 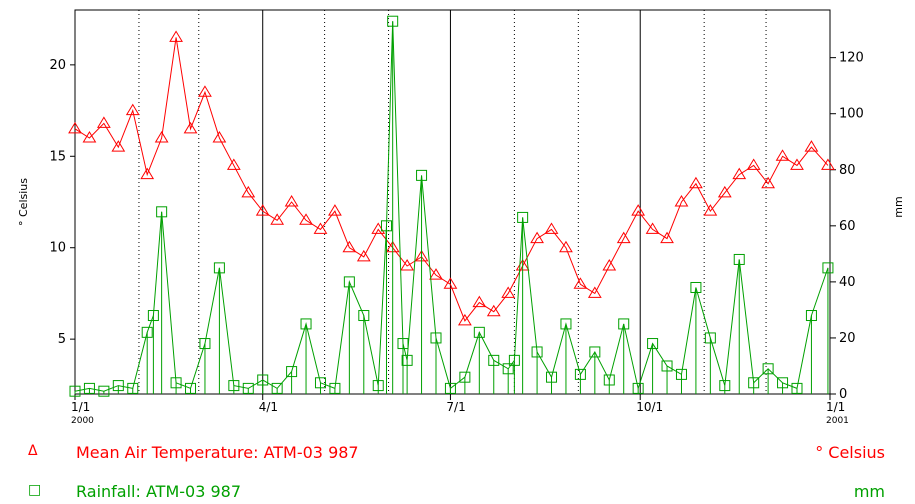 I want to click on legend-row-rainfall: □ Rainfall: ATM-03 987 mm, so click(x=457, y=493).